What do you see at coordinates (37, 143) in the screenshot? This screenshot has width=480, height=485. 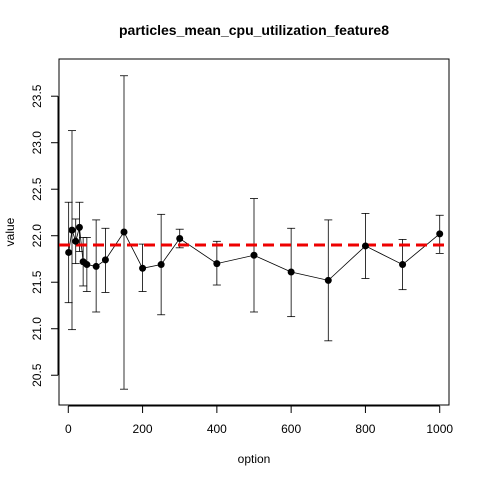 I see `y-tick-label: 23.0` at bounding box center [37, 143].